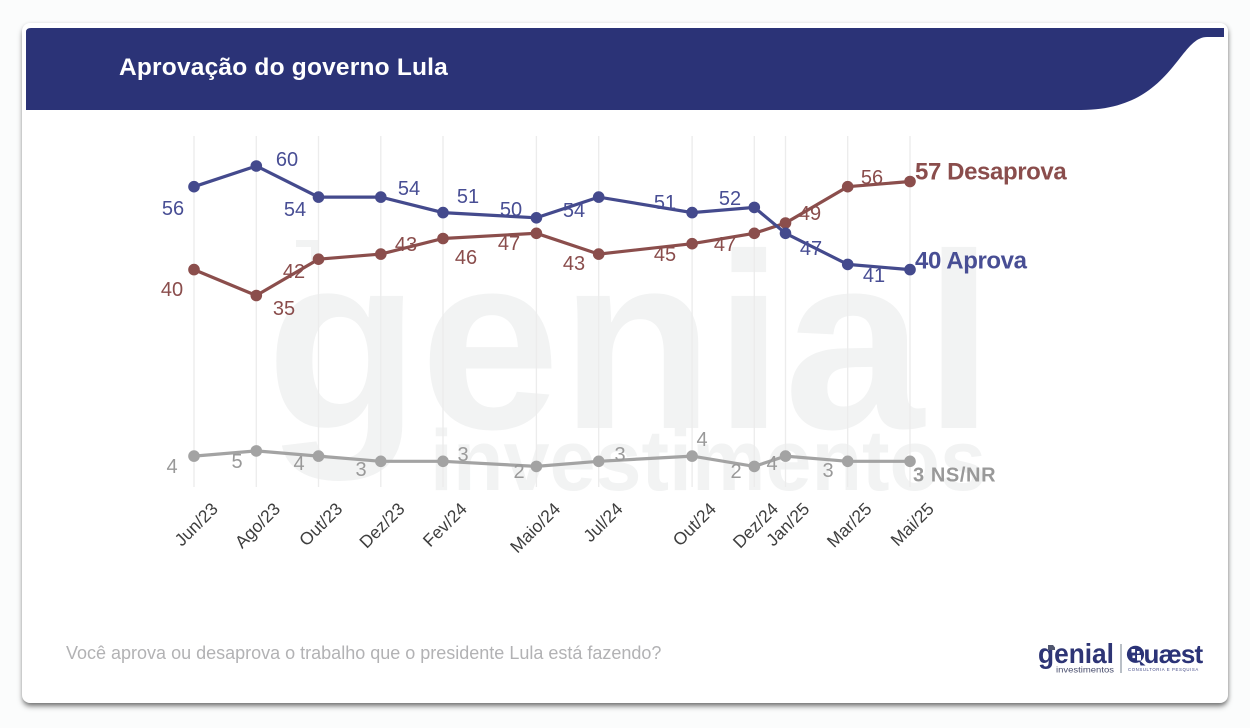  I want to click on svg-text: 35, so click(284, 309).